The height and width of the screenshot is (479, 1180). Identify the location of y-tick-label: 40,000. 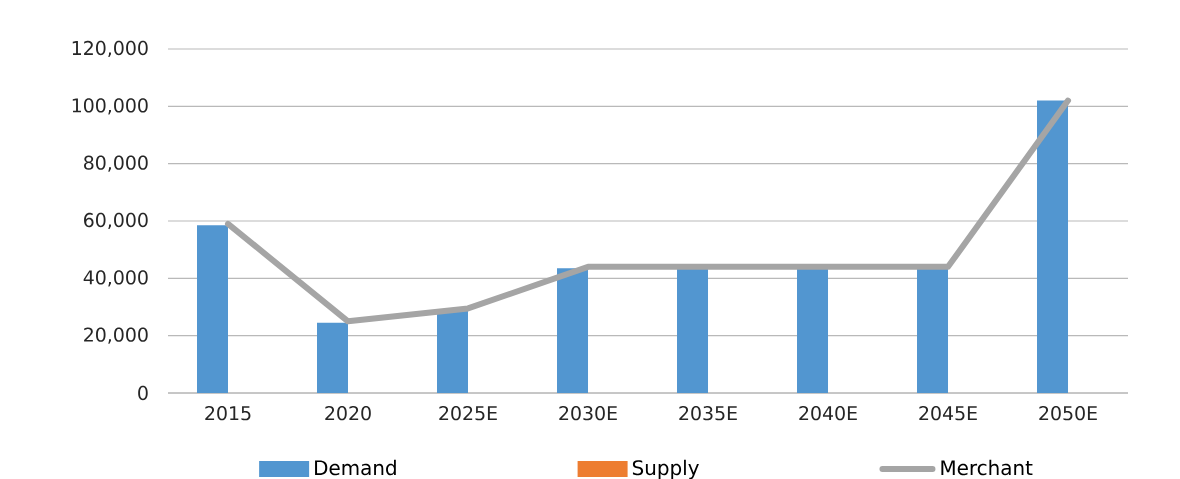
(115, 278).